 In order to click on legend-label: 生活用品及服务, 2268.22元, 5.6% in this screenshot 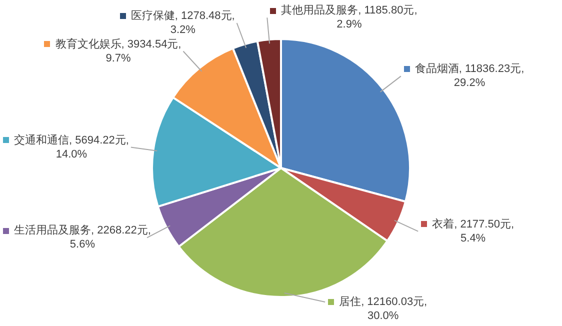, I will do `click(82, 237)`.